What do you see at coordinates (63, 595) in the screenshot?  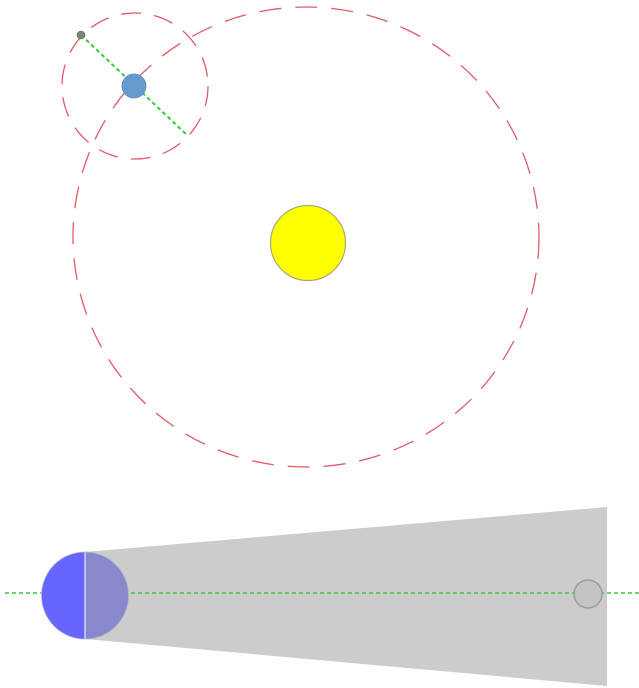 I see `earth-day-side` at bounding box center [63, 595].